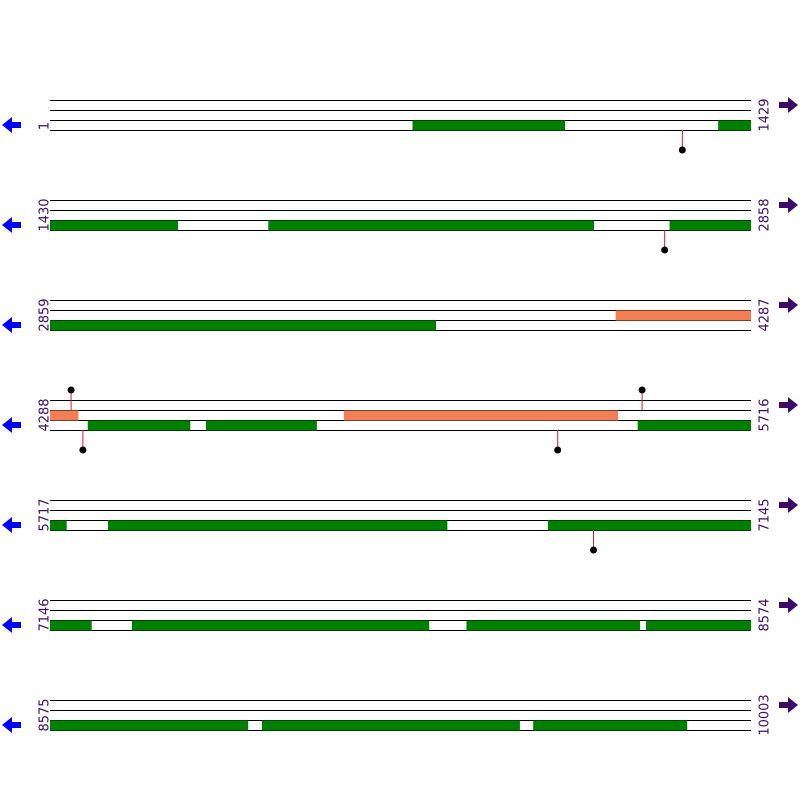 The height and width of the screenshot is (800, 800). I want to click on map-row: 2859 4287, so click(400, 315).